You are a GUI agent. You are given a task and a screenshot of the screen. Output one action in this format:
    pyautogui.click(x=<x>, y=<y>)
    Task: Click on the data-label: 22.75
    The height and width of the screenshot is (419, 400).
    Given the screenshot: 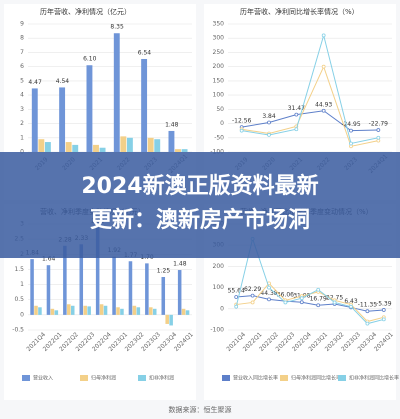 What is the action you would take?
    pyautogui.click(x=334, y=297)
    